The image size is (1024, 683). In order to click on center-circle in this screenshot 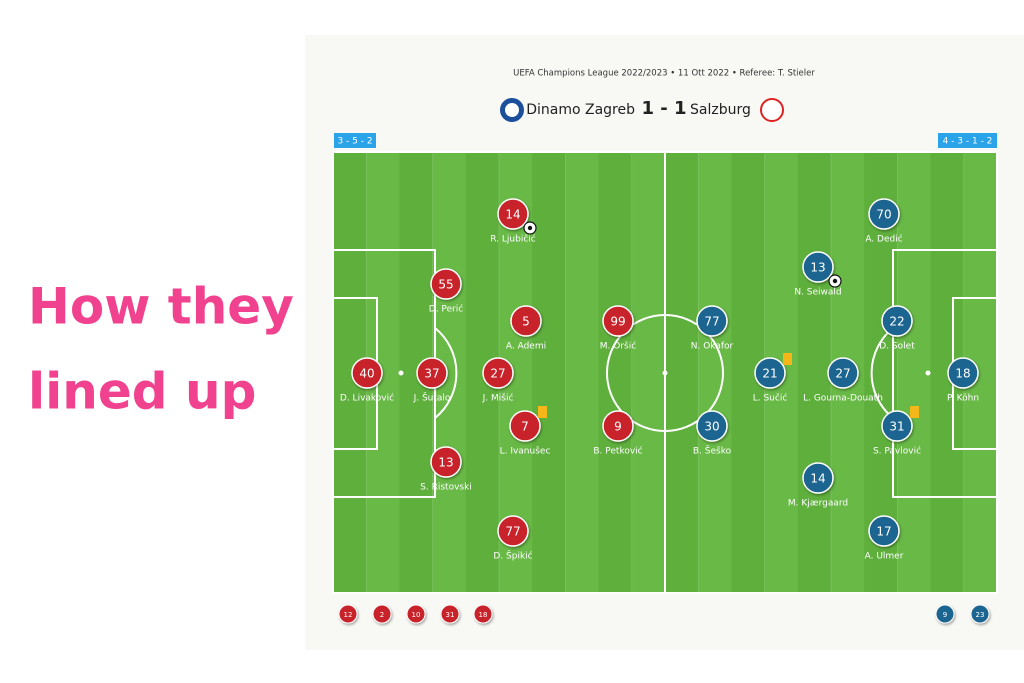, I will do `click(665, 373)`.